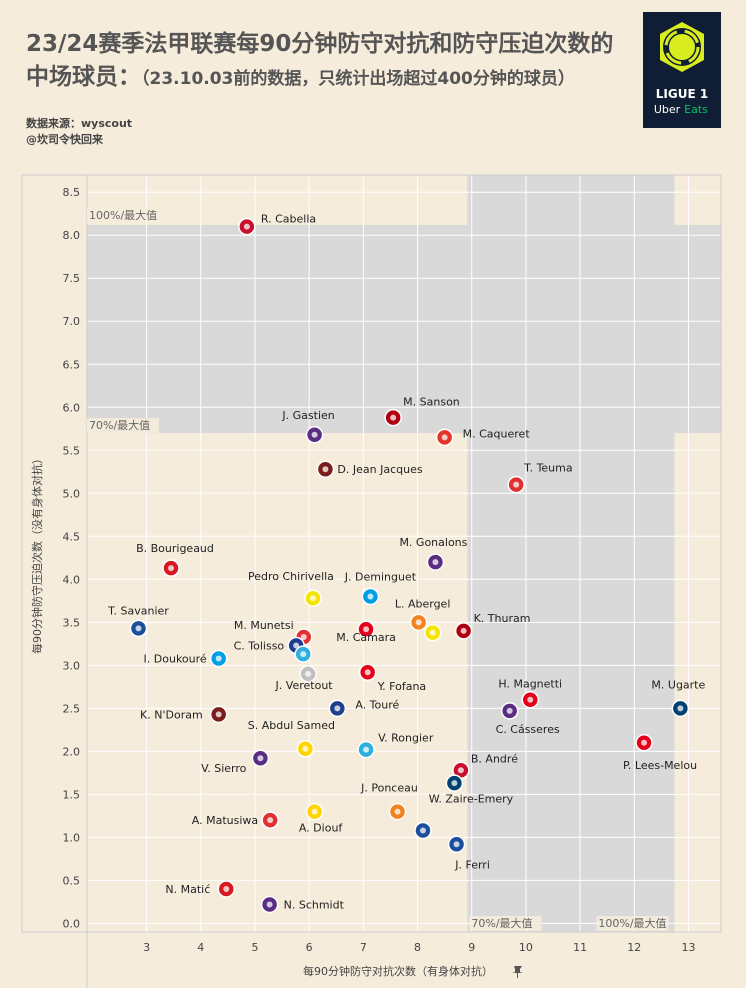  What do you see at coordinates (259, 646) in the screenshot?
I see `point-label: C. Tolisso` at bounding box center [259, 646].